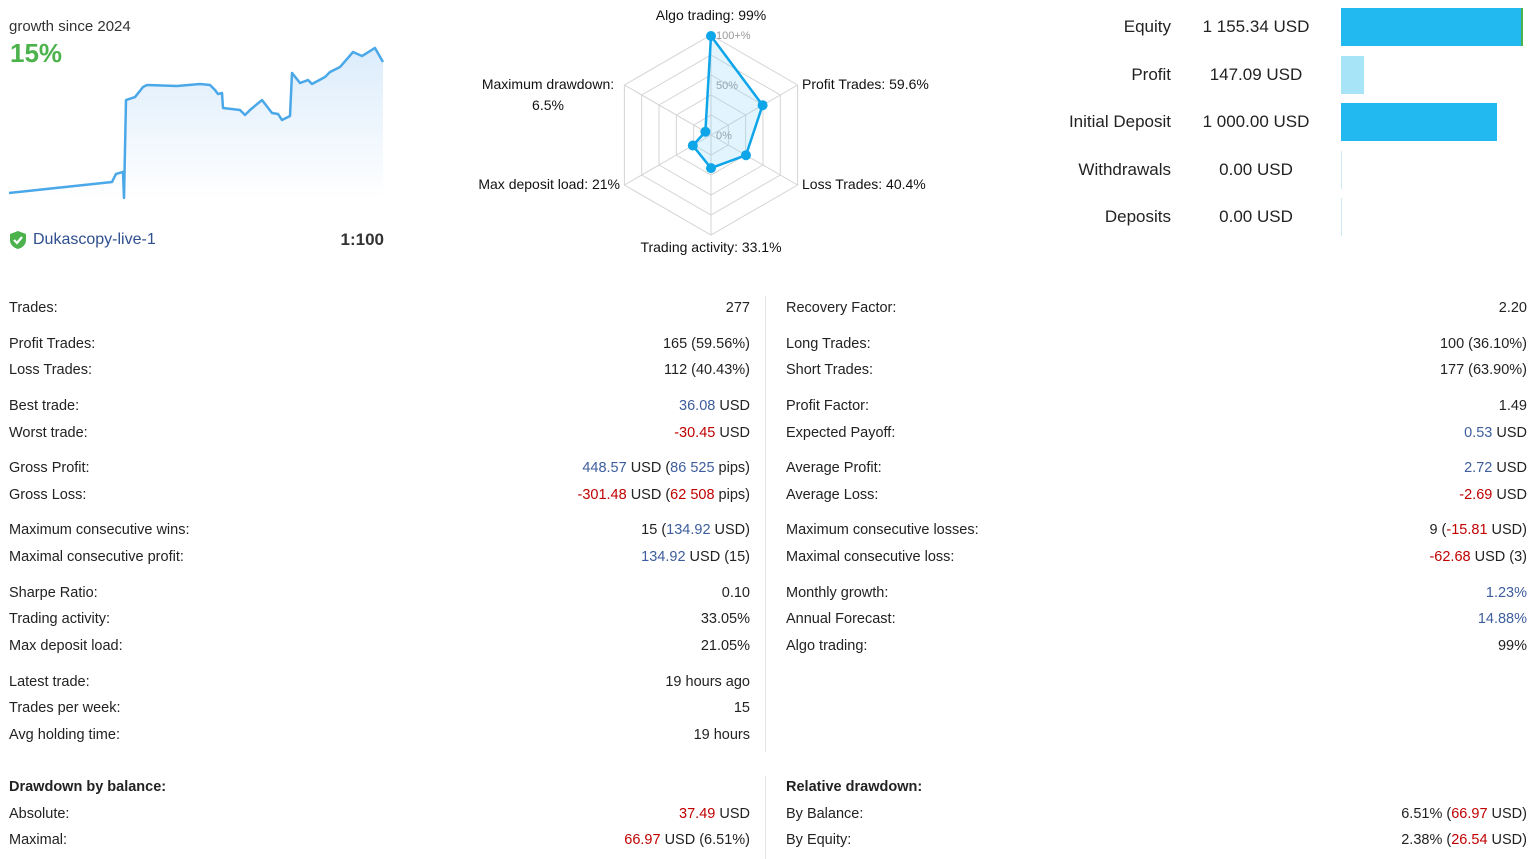 This screenshot has width=1533, height=859. Describe the element at coordinates (379, 646) in the screenshot. I see `stat-row: Max deposit load: 21.05%` at that location.